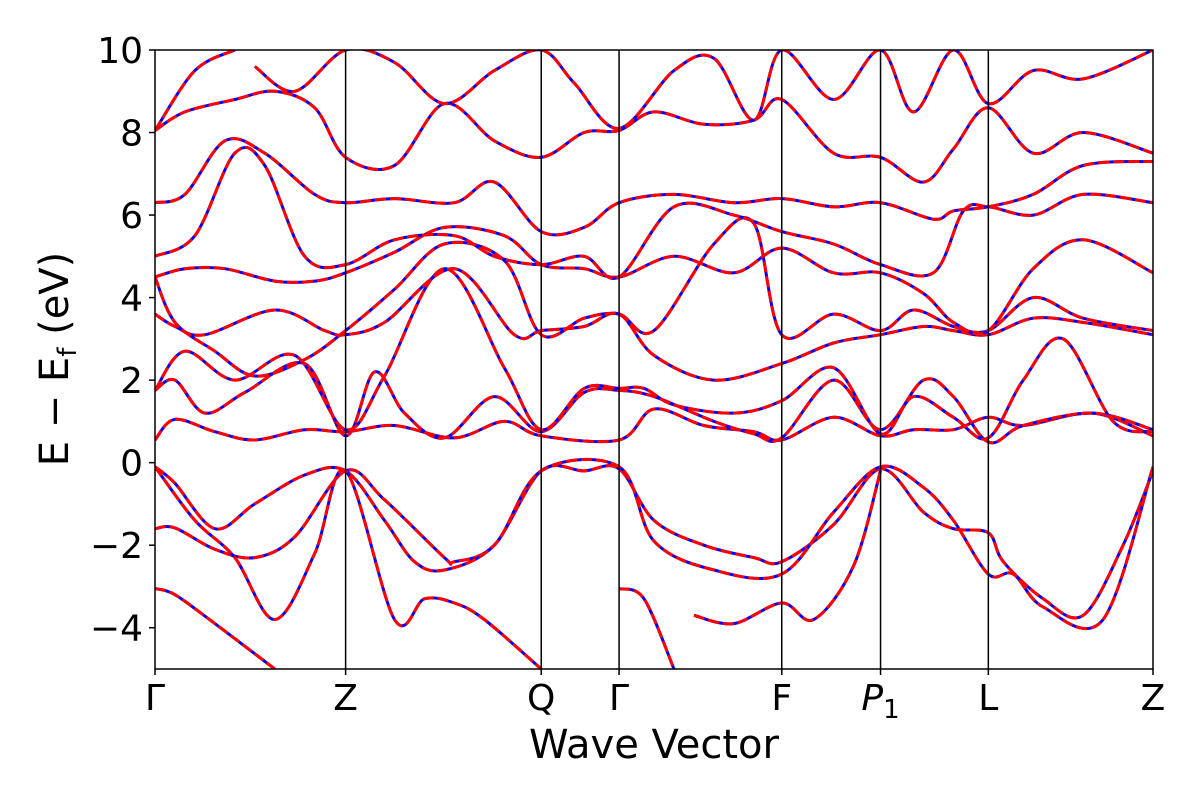 This screenshot has width=1200, height=800. Describe the element at coordinates (988, 698) in the screenshot. I see `x-tick-label-7: L` at that location.